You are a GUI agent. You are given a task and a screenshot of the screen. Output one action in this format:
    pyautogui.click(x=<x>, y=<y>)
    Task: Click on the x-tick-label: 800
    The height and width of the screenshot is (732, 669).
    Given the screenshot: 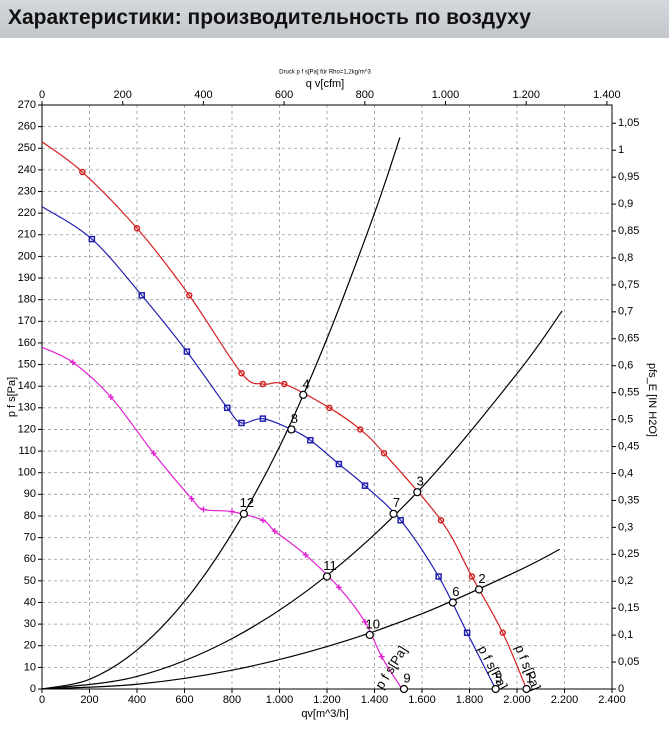 What is the action you would take?
    pyautogui.click(x=232, y=700)
    